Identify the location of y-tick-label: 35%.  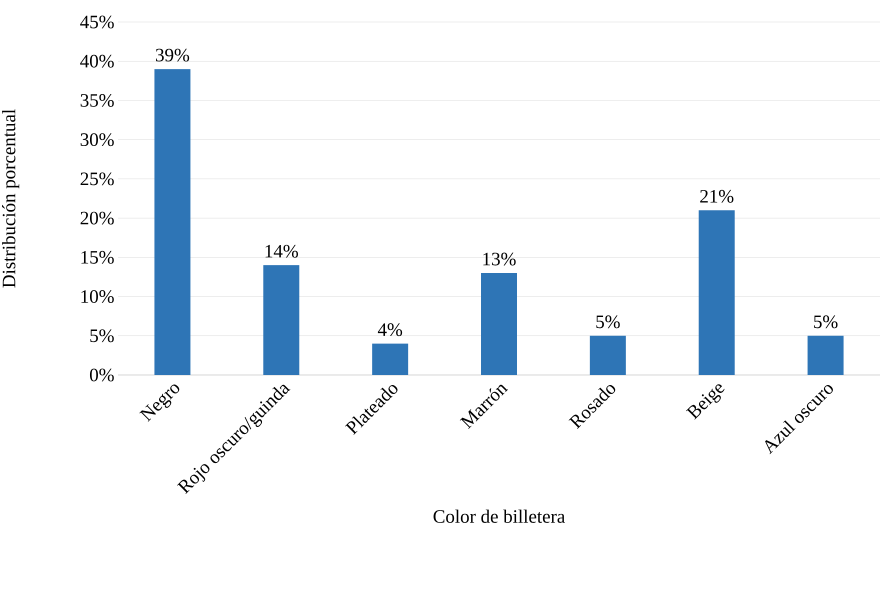
(97, 100).